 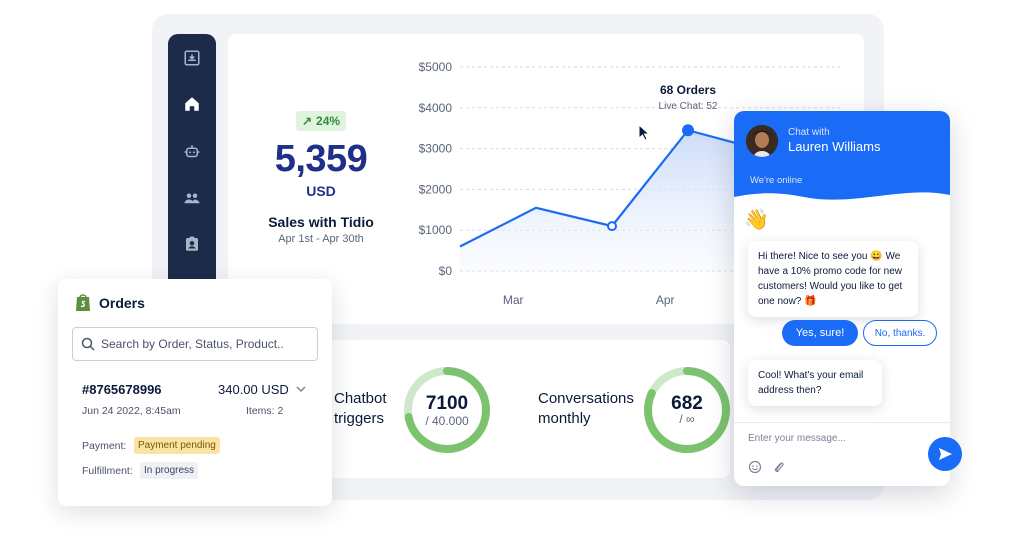 What do you see at coordinates (436, 230) in the screenshot?
I see `y-tick-label: $1000` at bounding box center [436, 230].